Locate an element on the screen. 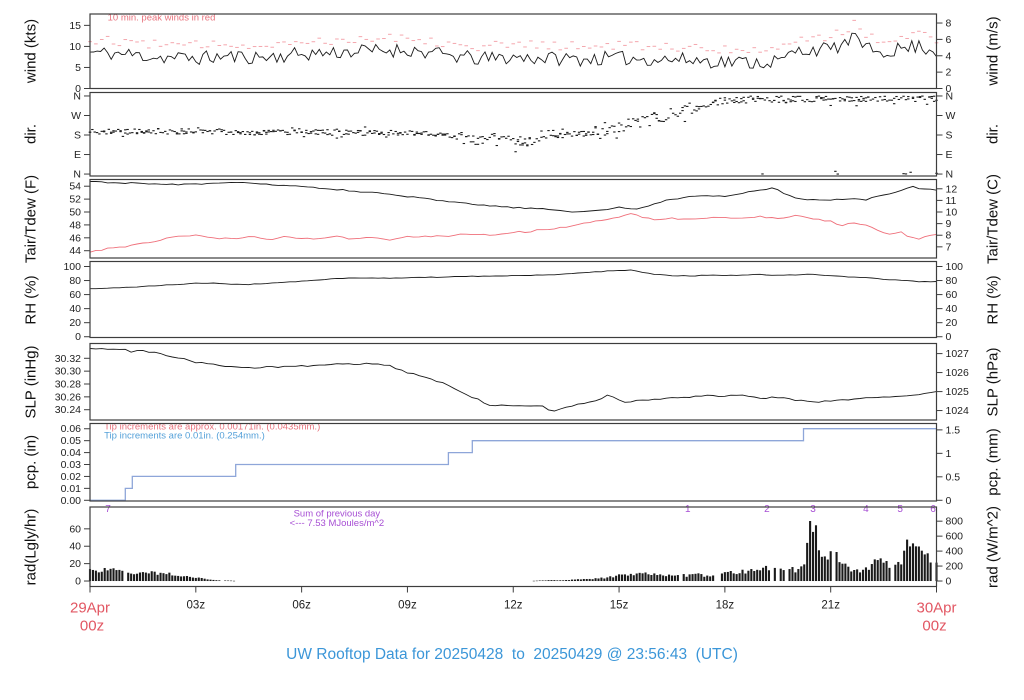  left-tick-label: 50 is located at coordinates (75, 213).